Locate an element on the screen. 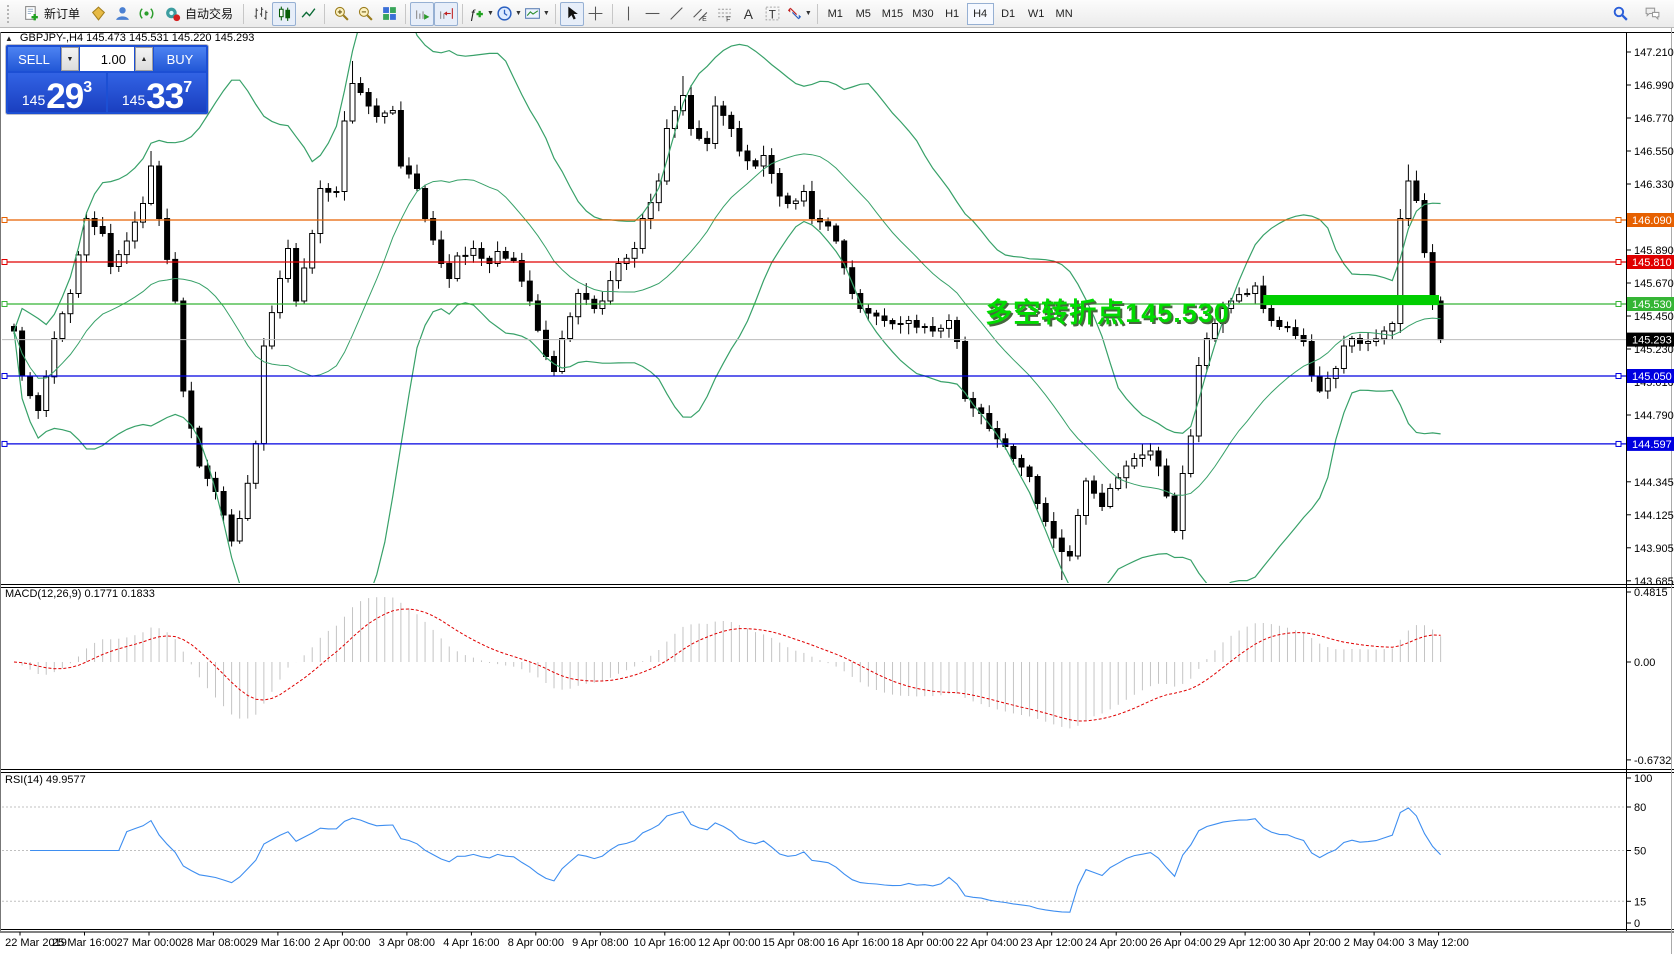  channel-tool-button: E is located at coordinates (701, 14).